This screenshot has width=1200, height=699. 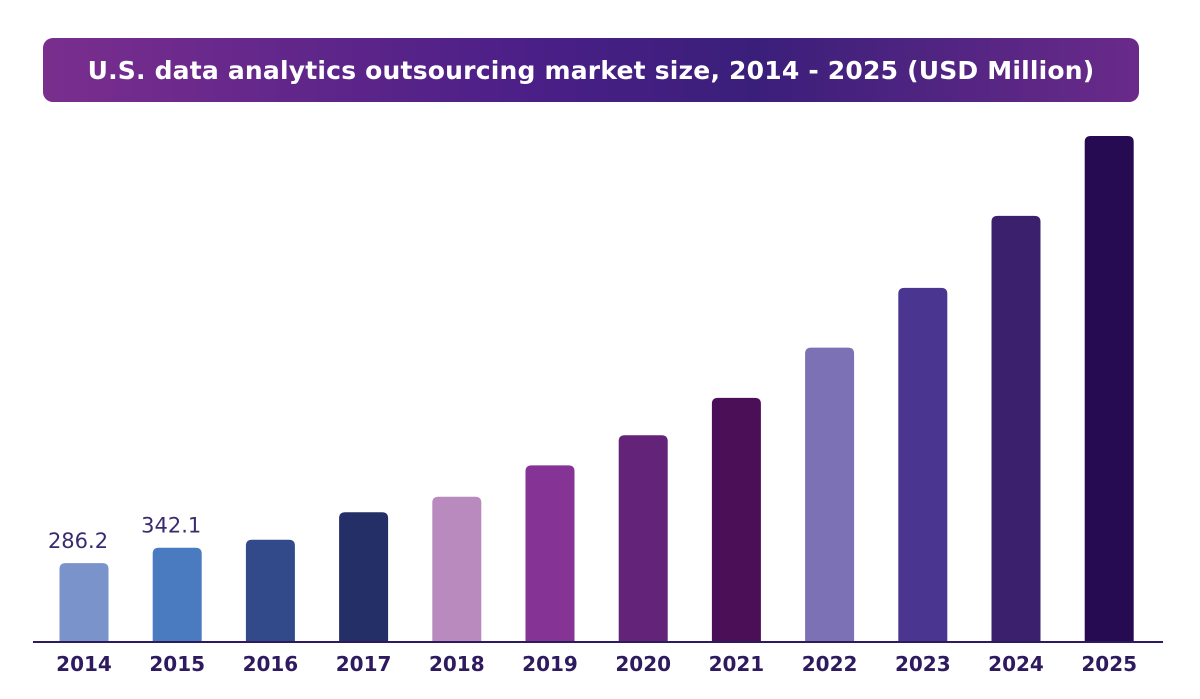 I want to click on x-tick-label-2023: 2023, so click(x=923, y=664).